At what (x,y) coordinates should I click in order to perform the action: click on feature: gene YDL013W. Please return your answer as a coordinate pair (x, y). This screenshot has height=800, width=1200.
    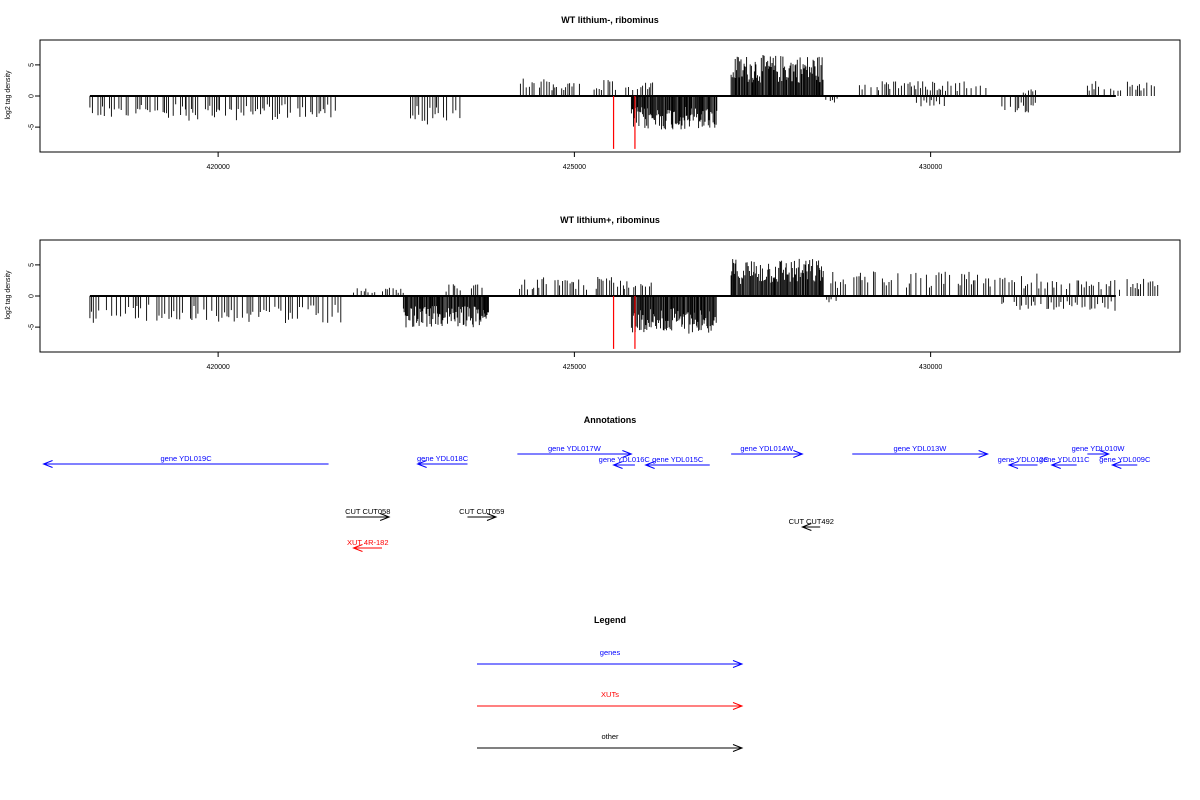
    Looking at the image, I should click on (921, 451).